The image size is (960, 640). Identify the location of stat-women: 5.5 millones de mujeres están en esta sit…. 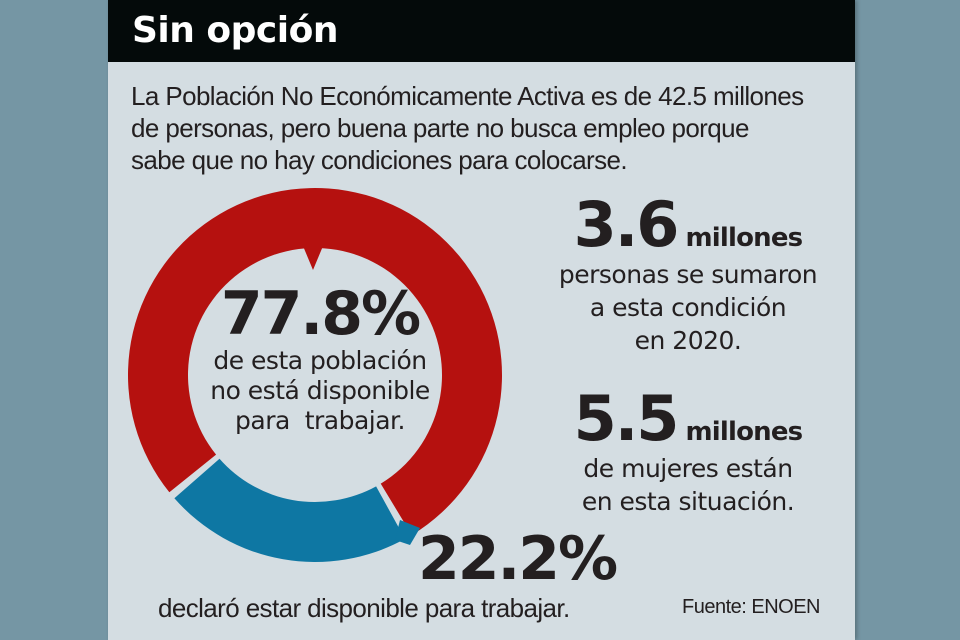
(688, 452).